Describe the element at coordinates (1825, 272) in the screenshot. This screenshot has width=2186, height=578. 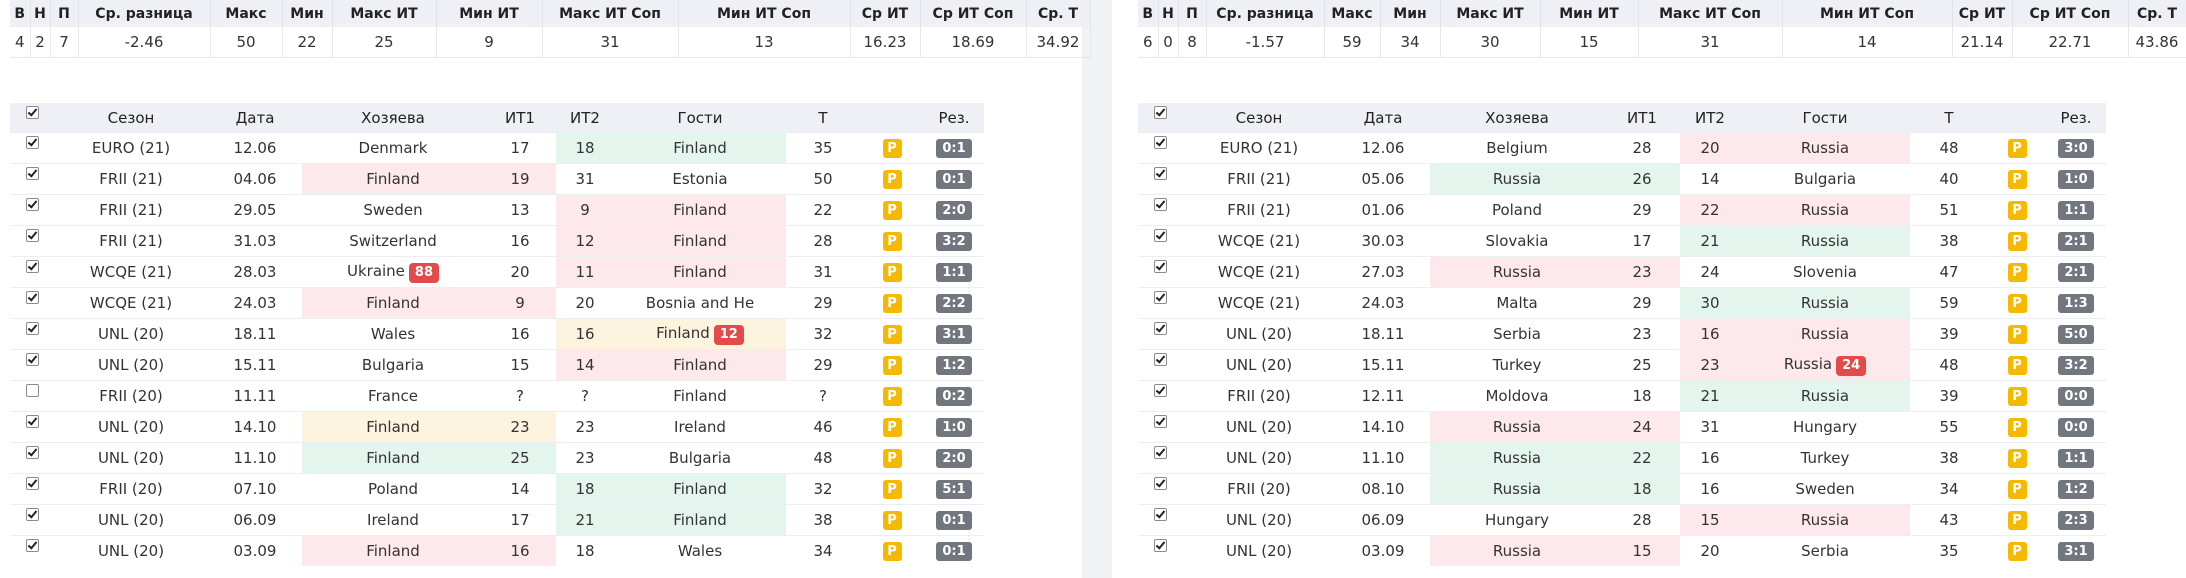
I see `away-team-cell: Slovenia` at that location.